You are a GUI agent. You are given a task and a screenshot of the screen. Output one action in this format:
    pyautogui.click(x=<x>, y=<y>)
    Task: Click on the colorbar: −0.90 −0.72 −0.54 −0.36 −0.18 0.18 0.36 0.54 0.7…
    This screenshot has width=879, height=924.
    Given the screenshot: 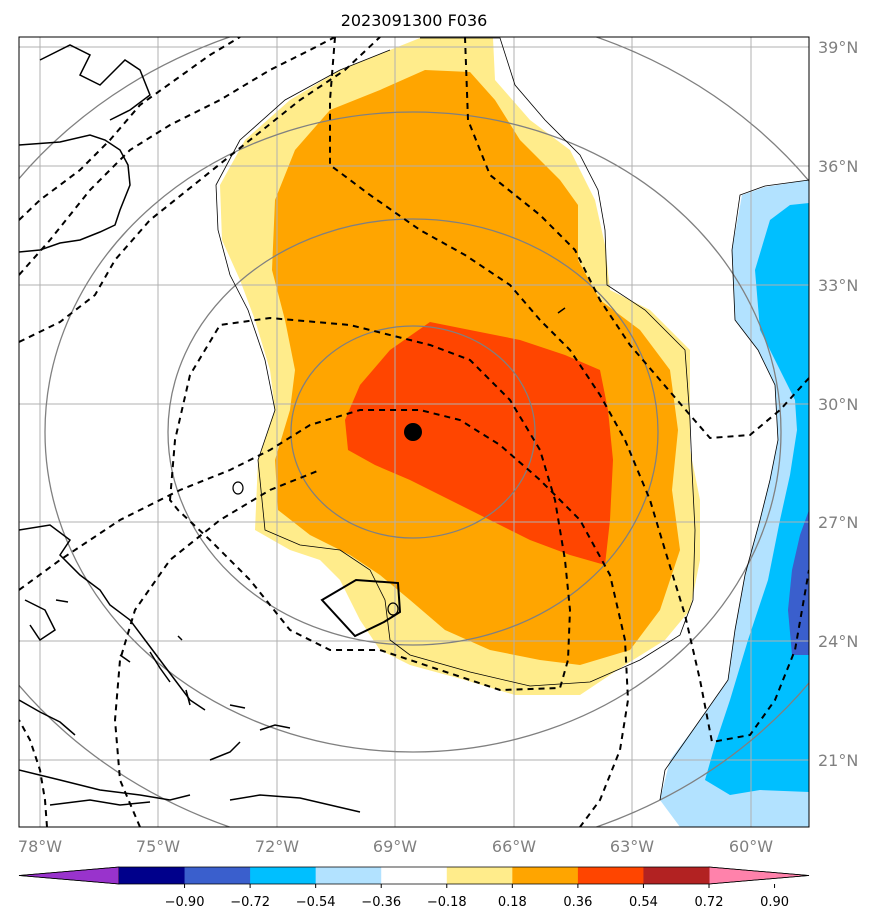 What is the action you would take?
    pyautogui.click(x=414, y=888)
    